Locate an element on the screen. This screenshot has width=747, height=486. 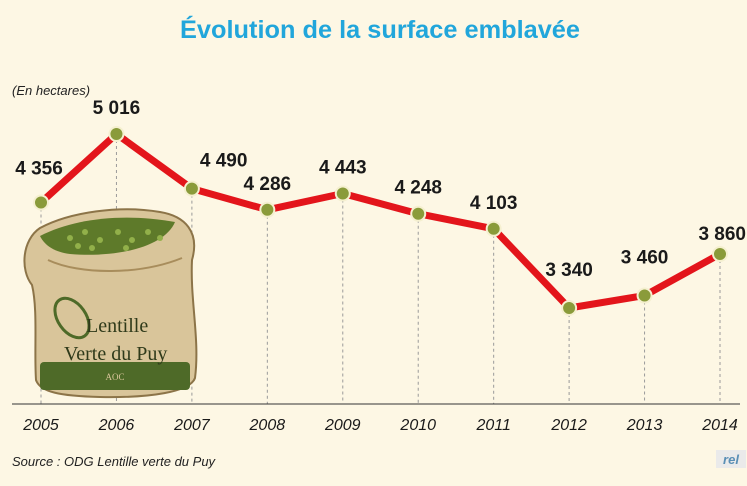
unit-label: (En hectares) is located at coordinates (51, 90).